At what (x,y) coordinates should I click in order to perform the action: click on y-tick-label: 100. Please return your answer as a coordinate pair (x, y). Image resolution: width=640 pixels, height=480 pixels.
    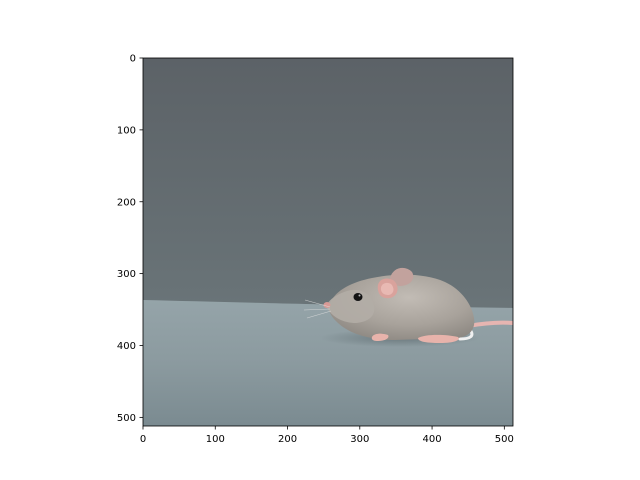
    Looking at the image, I should click on (126, 130).